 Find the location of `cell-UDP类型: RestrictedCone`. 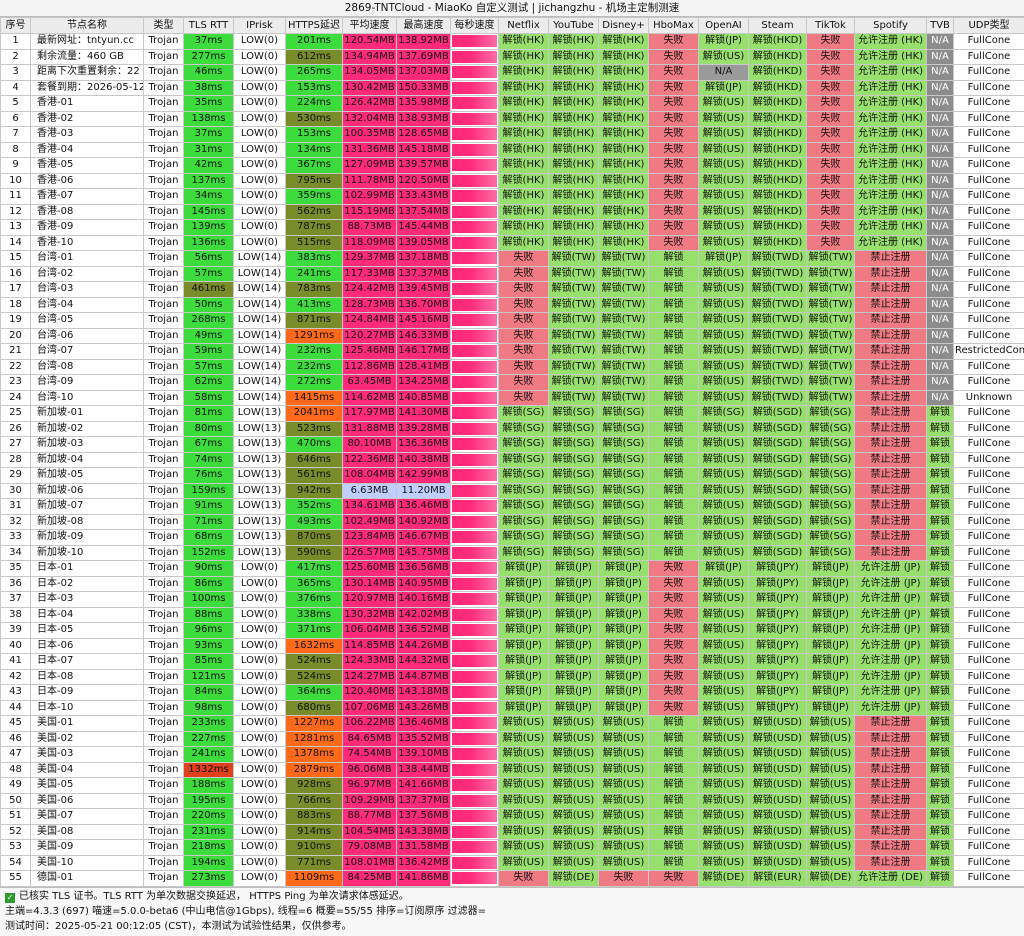

cell-UDP类型: RestrictedCone is located at coordinates (988, 351).